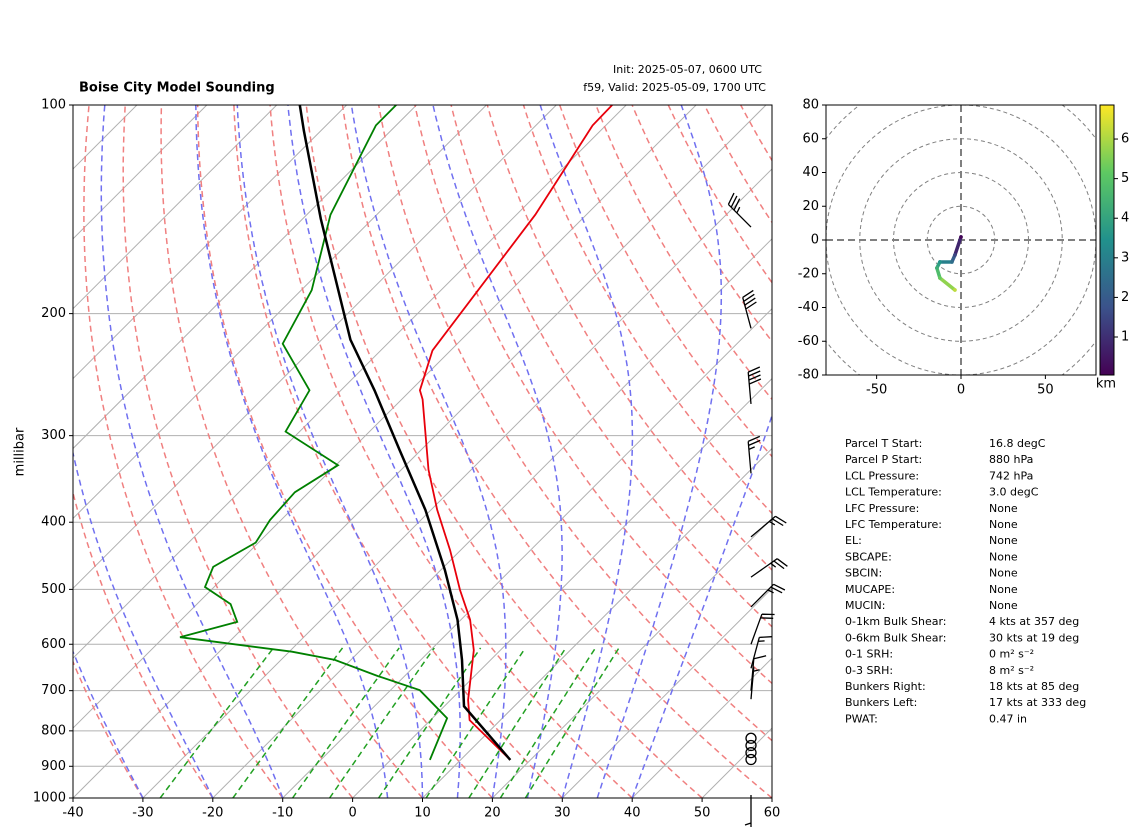 This screenshot has width=1142, height=832. Describe the element at coordinates (1106, 384) in the screenshot. I see `colorbar-label: km` at that location.